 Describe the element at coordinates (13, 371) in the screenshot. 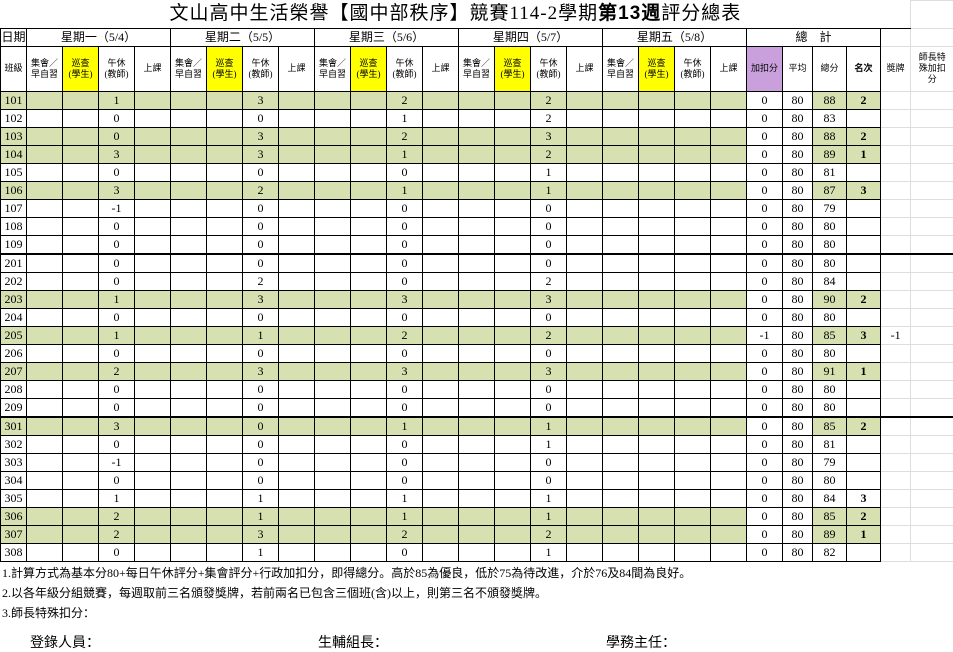

I see `class: 207` at that location.